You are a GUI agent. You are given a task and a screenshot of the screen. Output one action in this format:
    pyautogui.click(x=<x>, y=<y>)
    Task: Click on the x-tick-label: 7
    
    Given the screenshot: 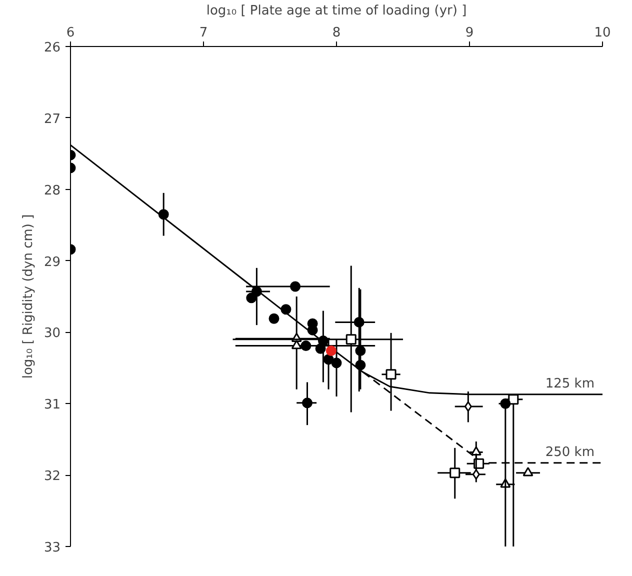 What is the action you would take?
    pyautogui.click(x=203, y=33)
    